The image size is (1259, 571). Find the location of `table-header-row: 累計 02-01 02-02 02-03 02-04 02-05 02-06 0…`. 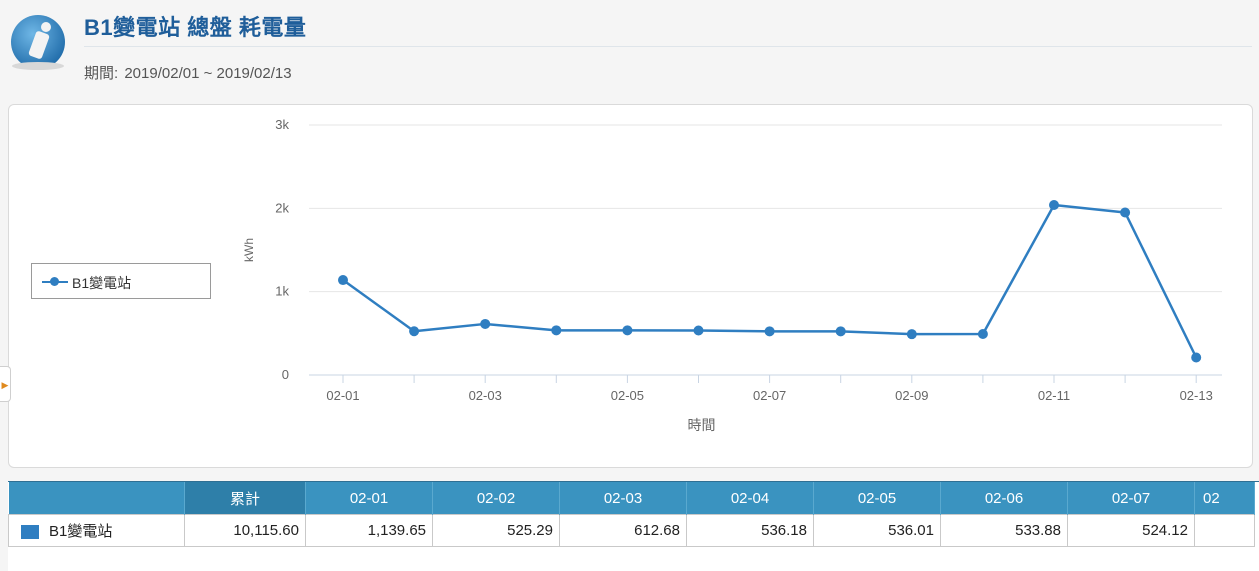

table-header-row: 累計 02-01 02-02 02-03 02-04 02-05 02-06 0… is located at coordinates (631, 498).